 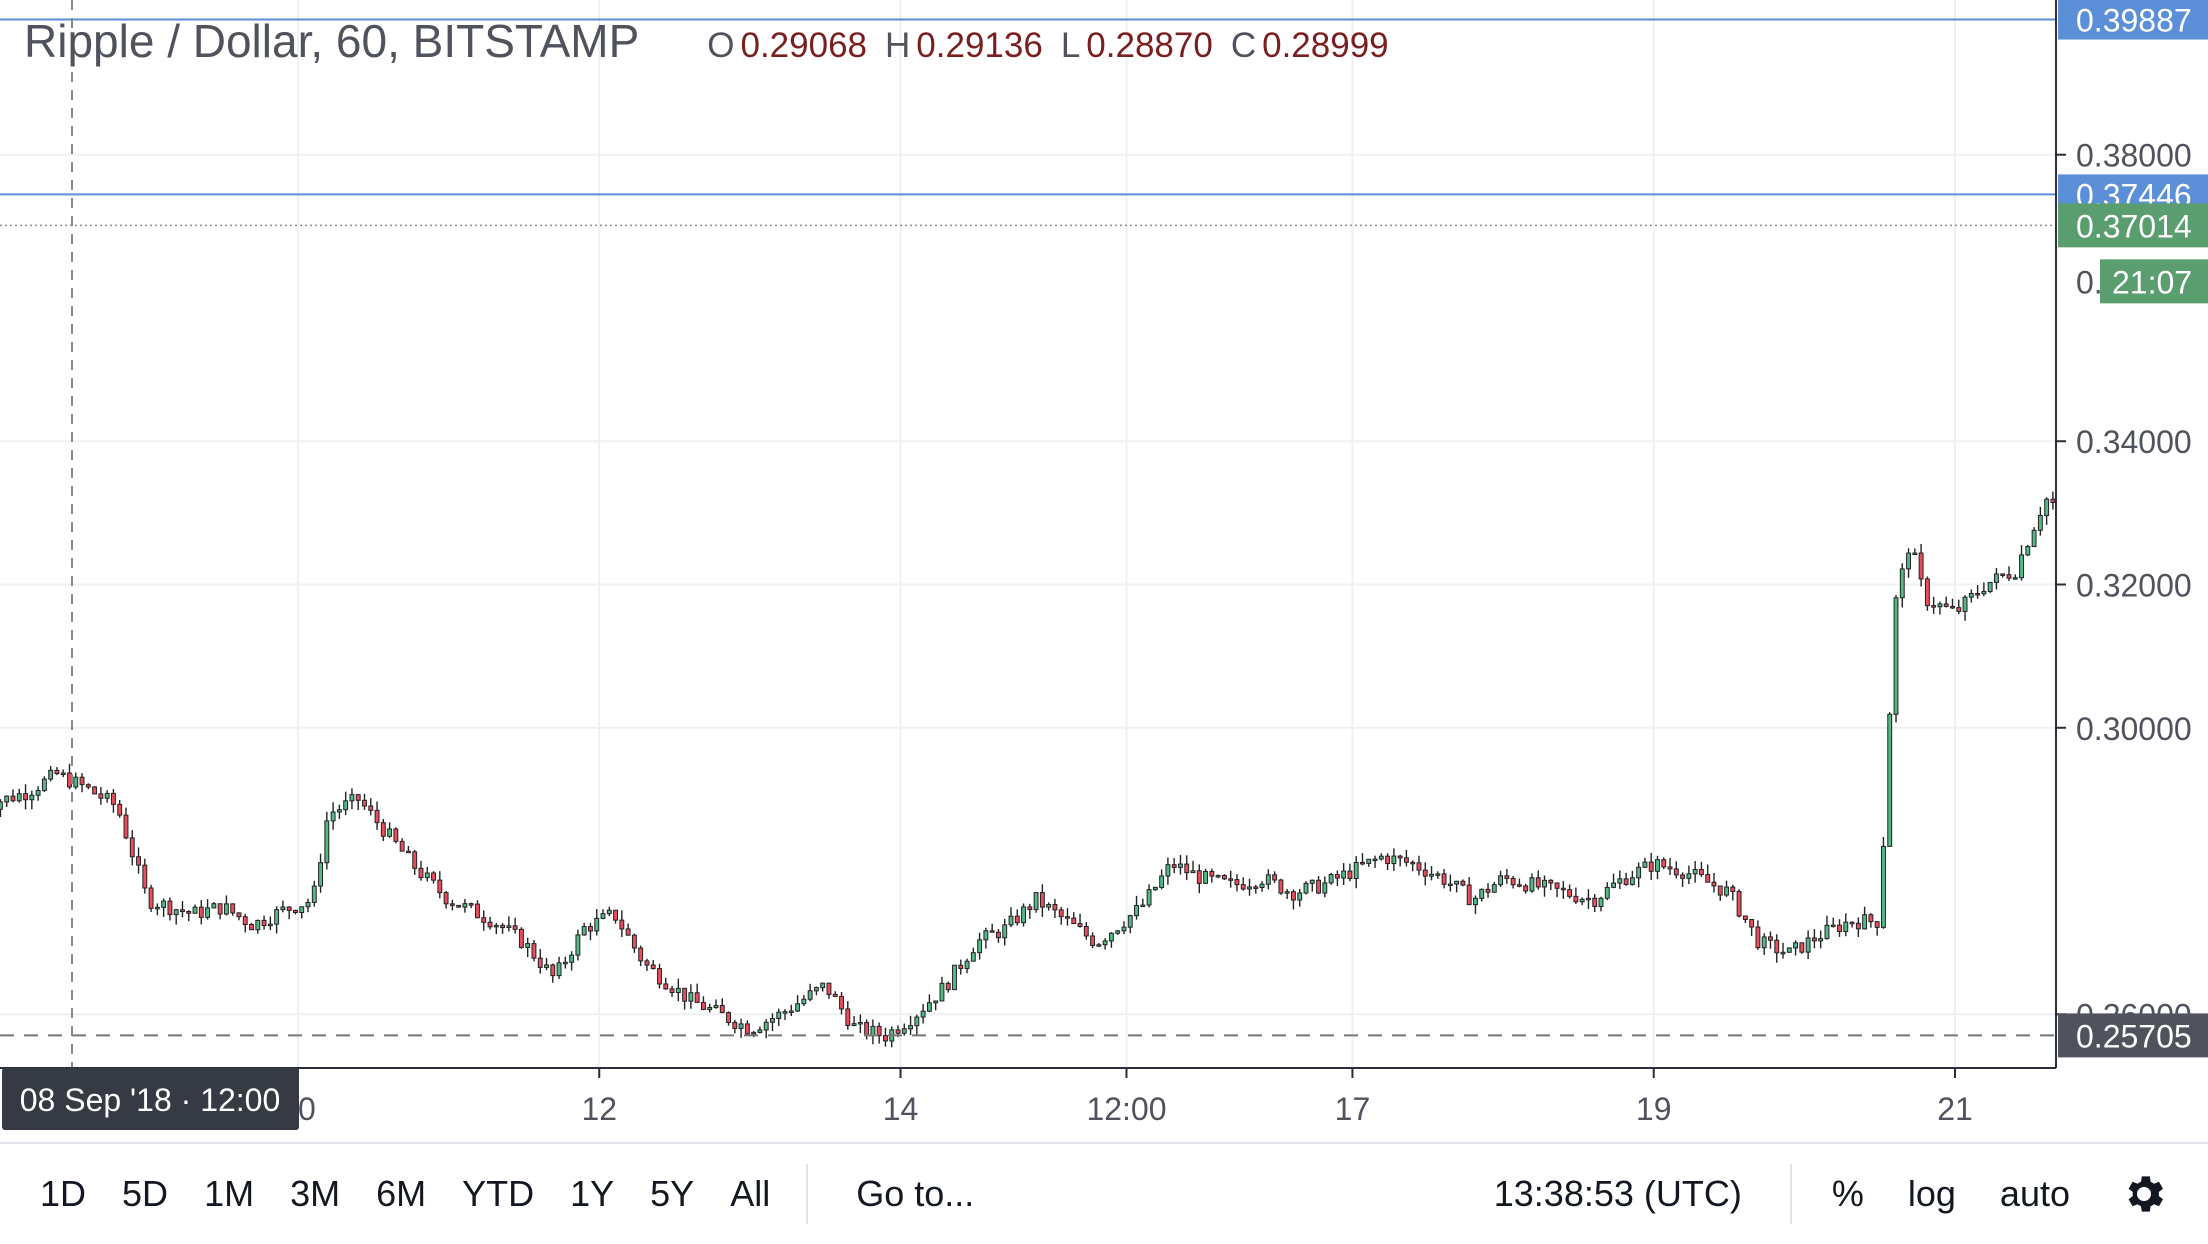 What do you see at coordinates (401, 1194) in the screenshot?
I see `range-6m-button: 6M` at bounding box center [401, 1194].